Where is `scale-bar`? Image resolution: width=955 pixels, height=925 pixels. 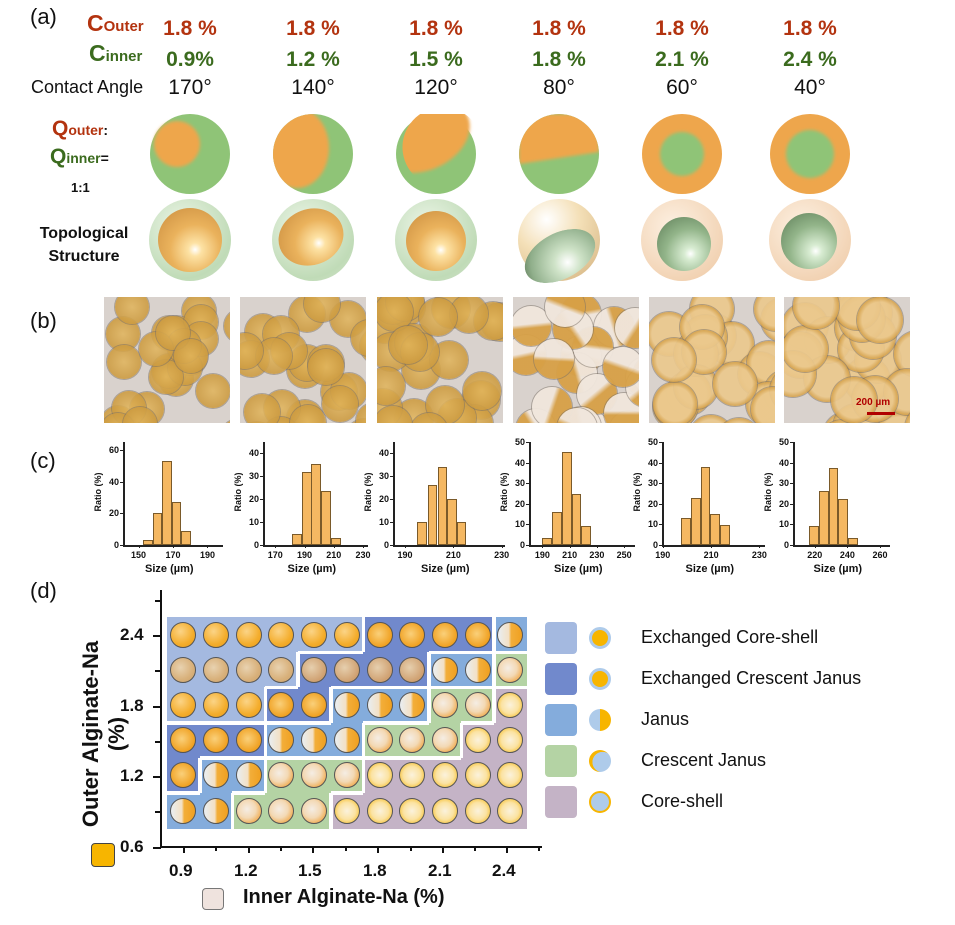 scale-bar is located at coordinates (881, 413).